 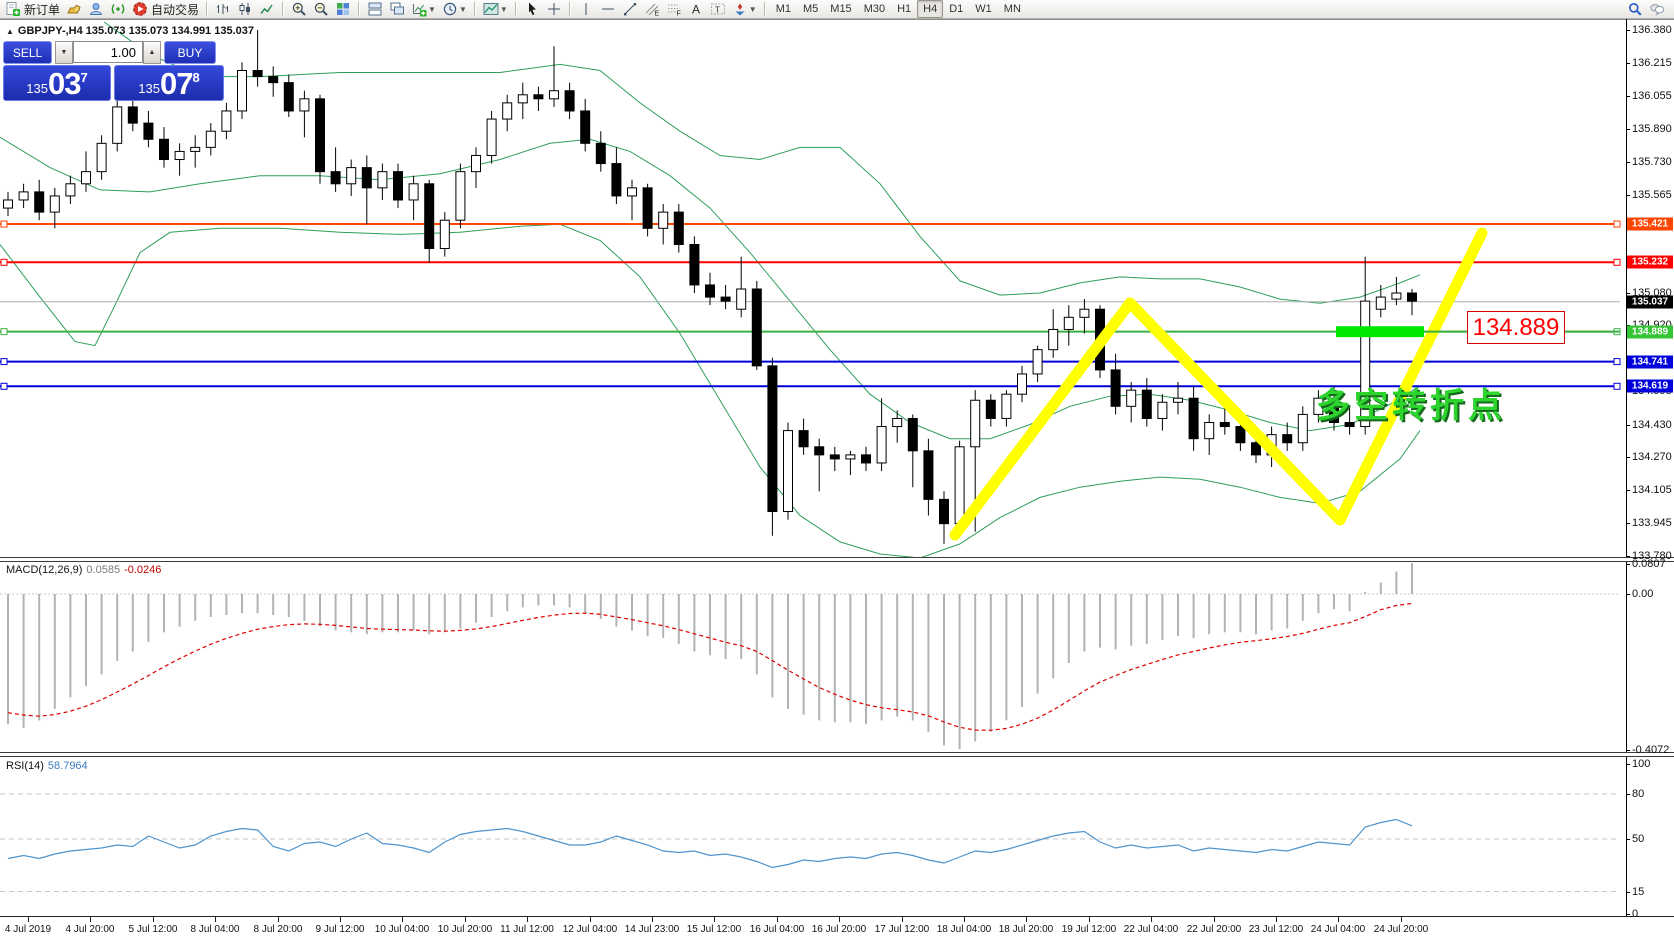 What do you see at coordinates (1650, 332) in the screenshot?
I see `price-line-chip: 134.889` at bounding box center [1650, 332].